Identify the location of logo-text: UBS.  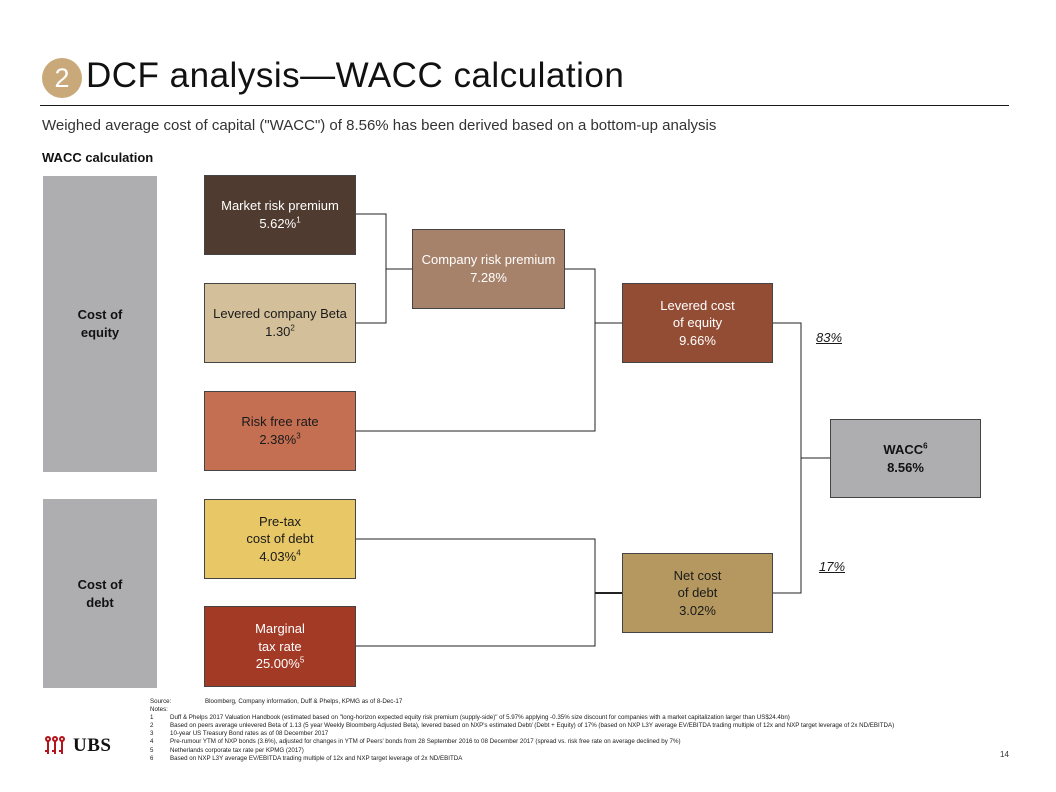
(92, 745).